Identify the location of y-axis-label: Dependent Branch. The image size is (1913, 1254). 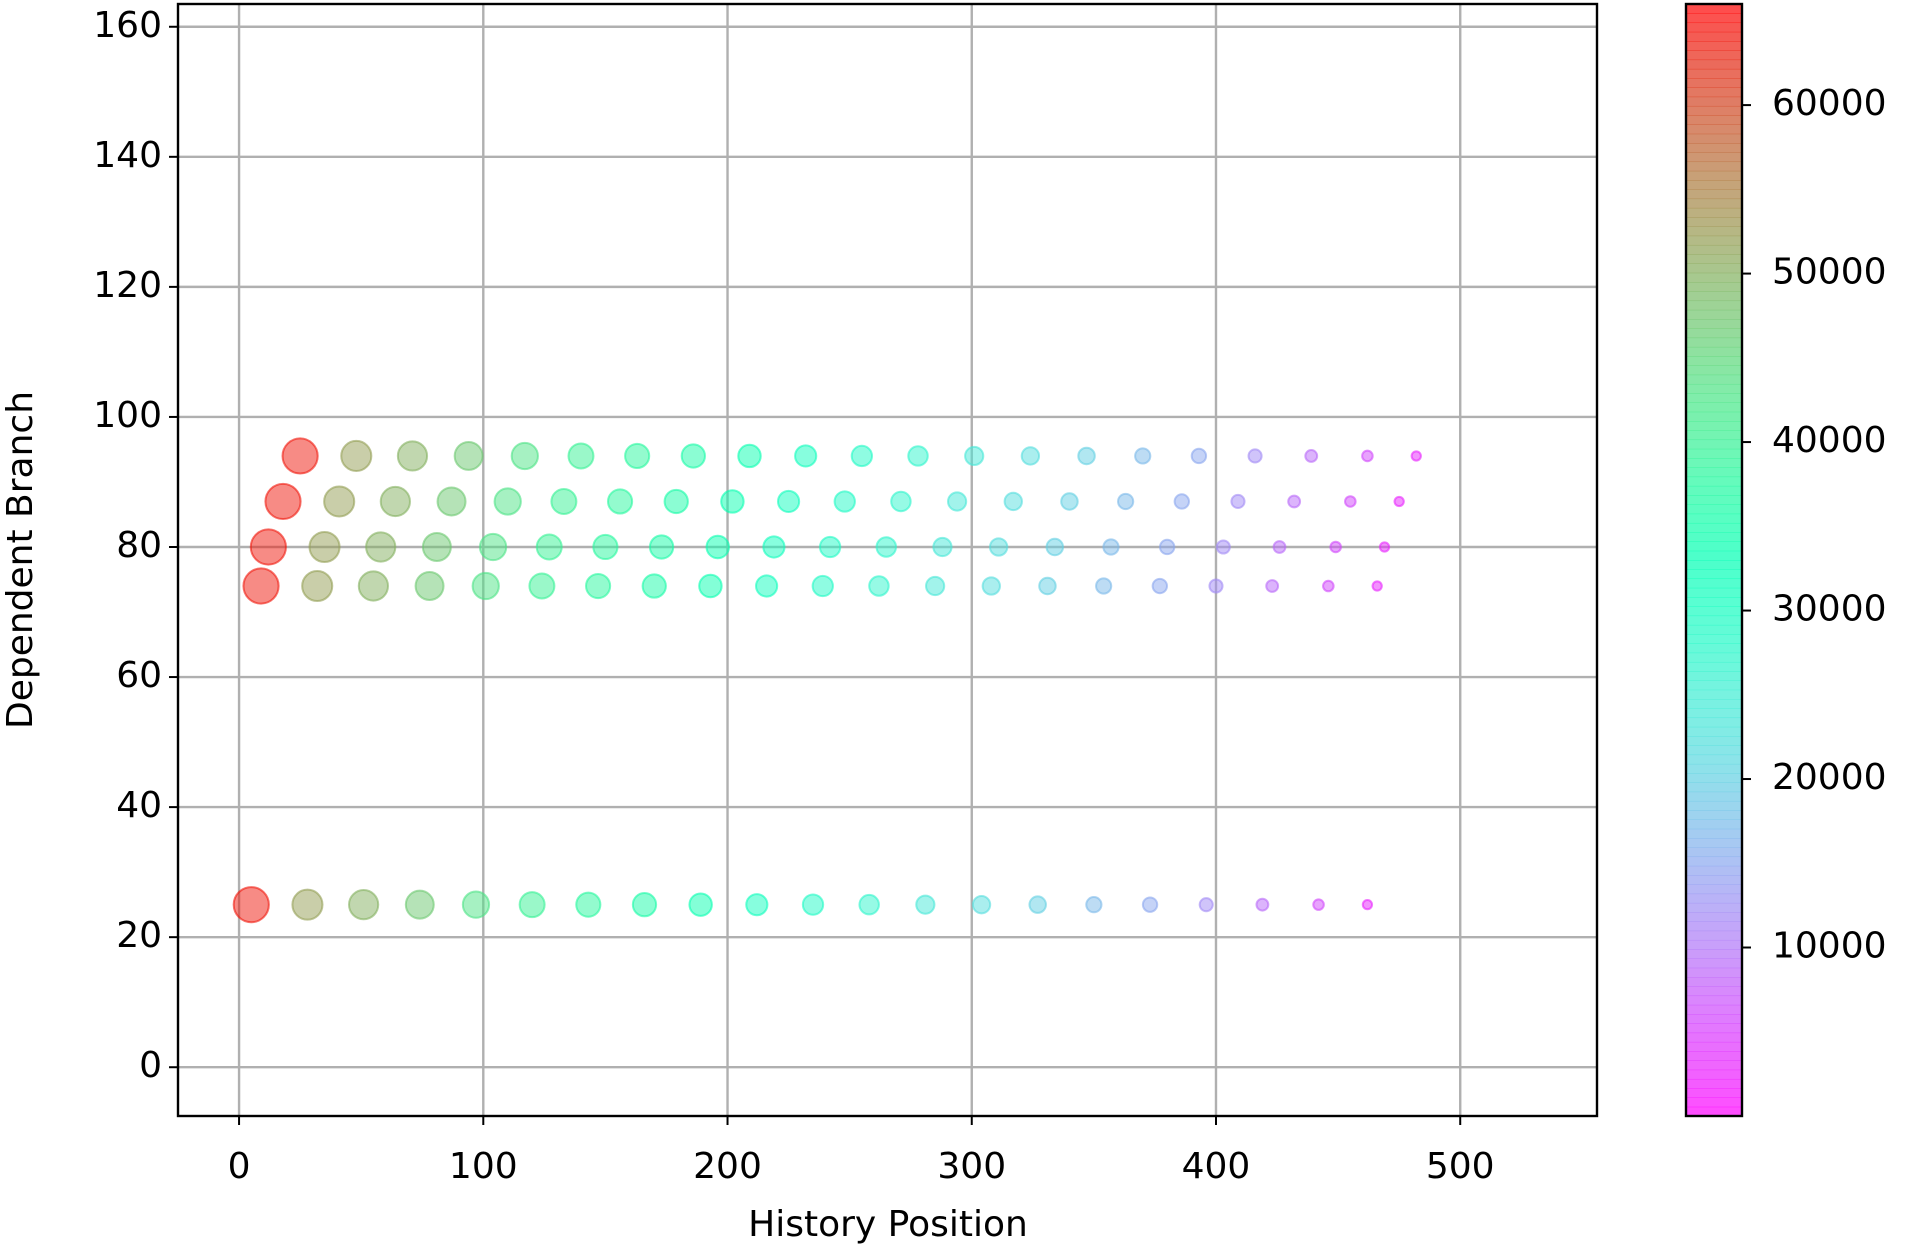
(20, 560).